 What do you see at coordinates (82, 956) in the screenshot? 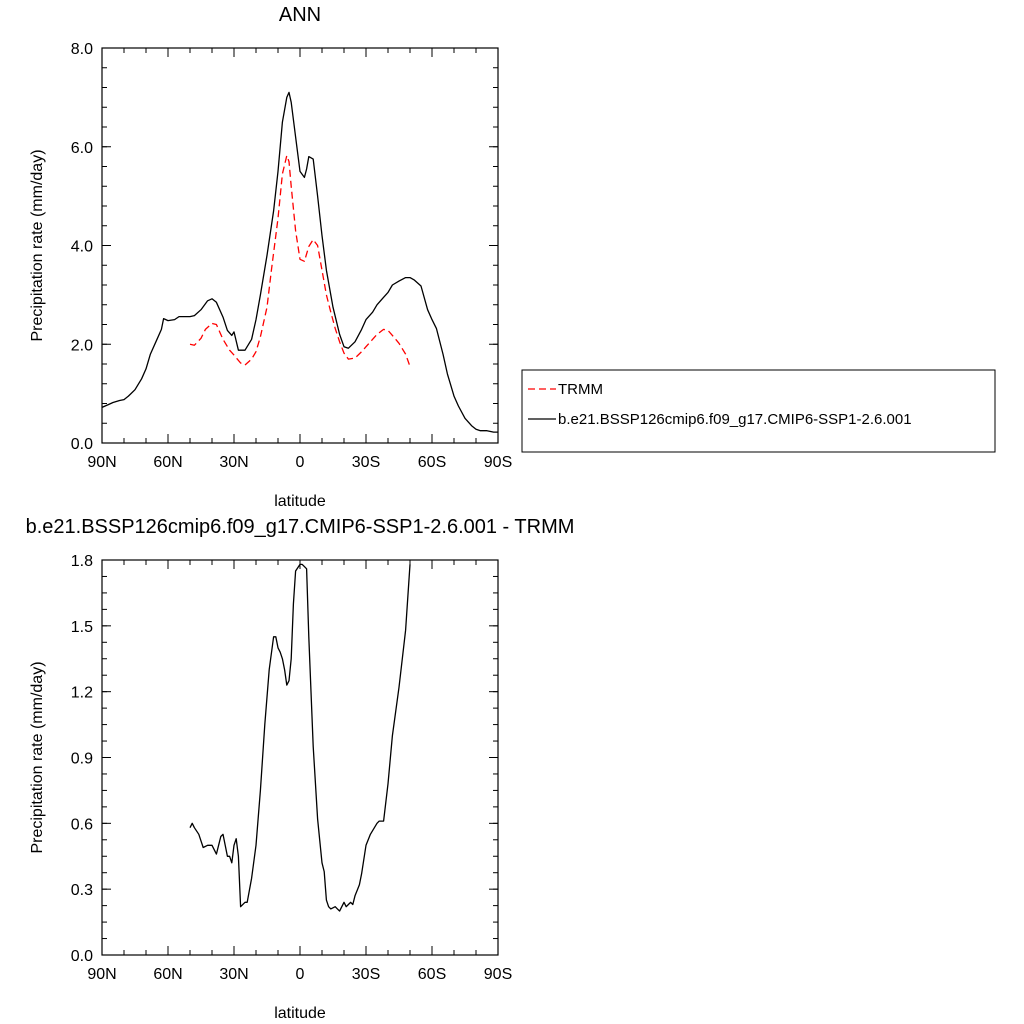
I see `chart-2-y-tick-label: 0.0` at bounding box center [82, 956].